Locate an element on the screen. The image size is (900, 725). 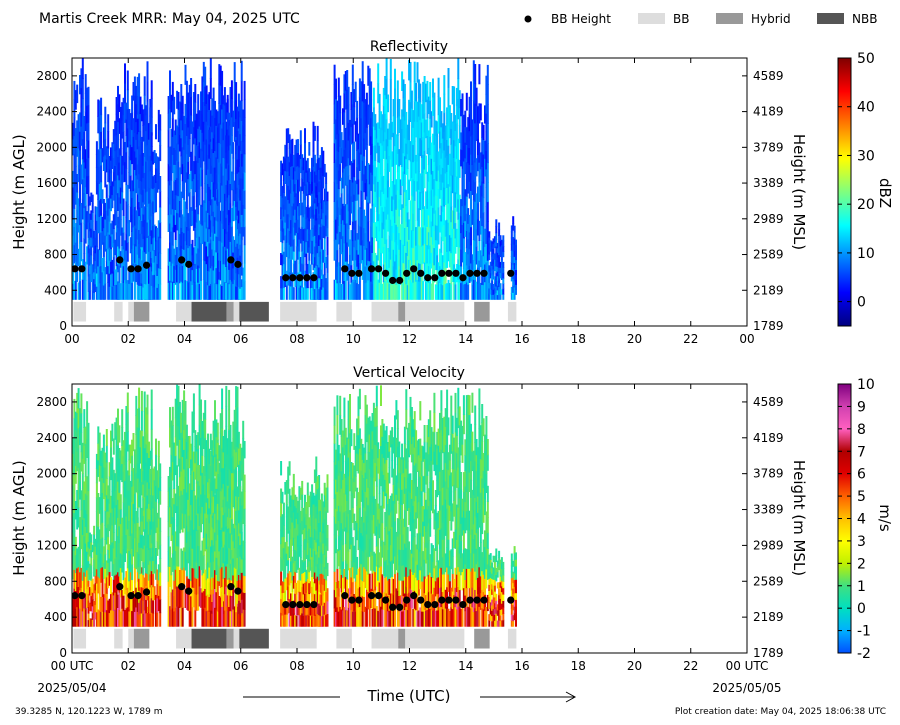
y-tick-label: 0 is located at coordinates (63, 326).